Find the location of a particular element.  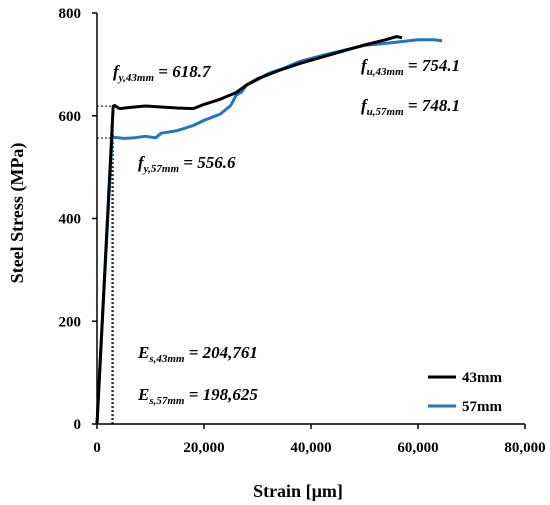

y-tick-label: 0 is located at coordinates (78, 425).